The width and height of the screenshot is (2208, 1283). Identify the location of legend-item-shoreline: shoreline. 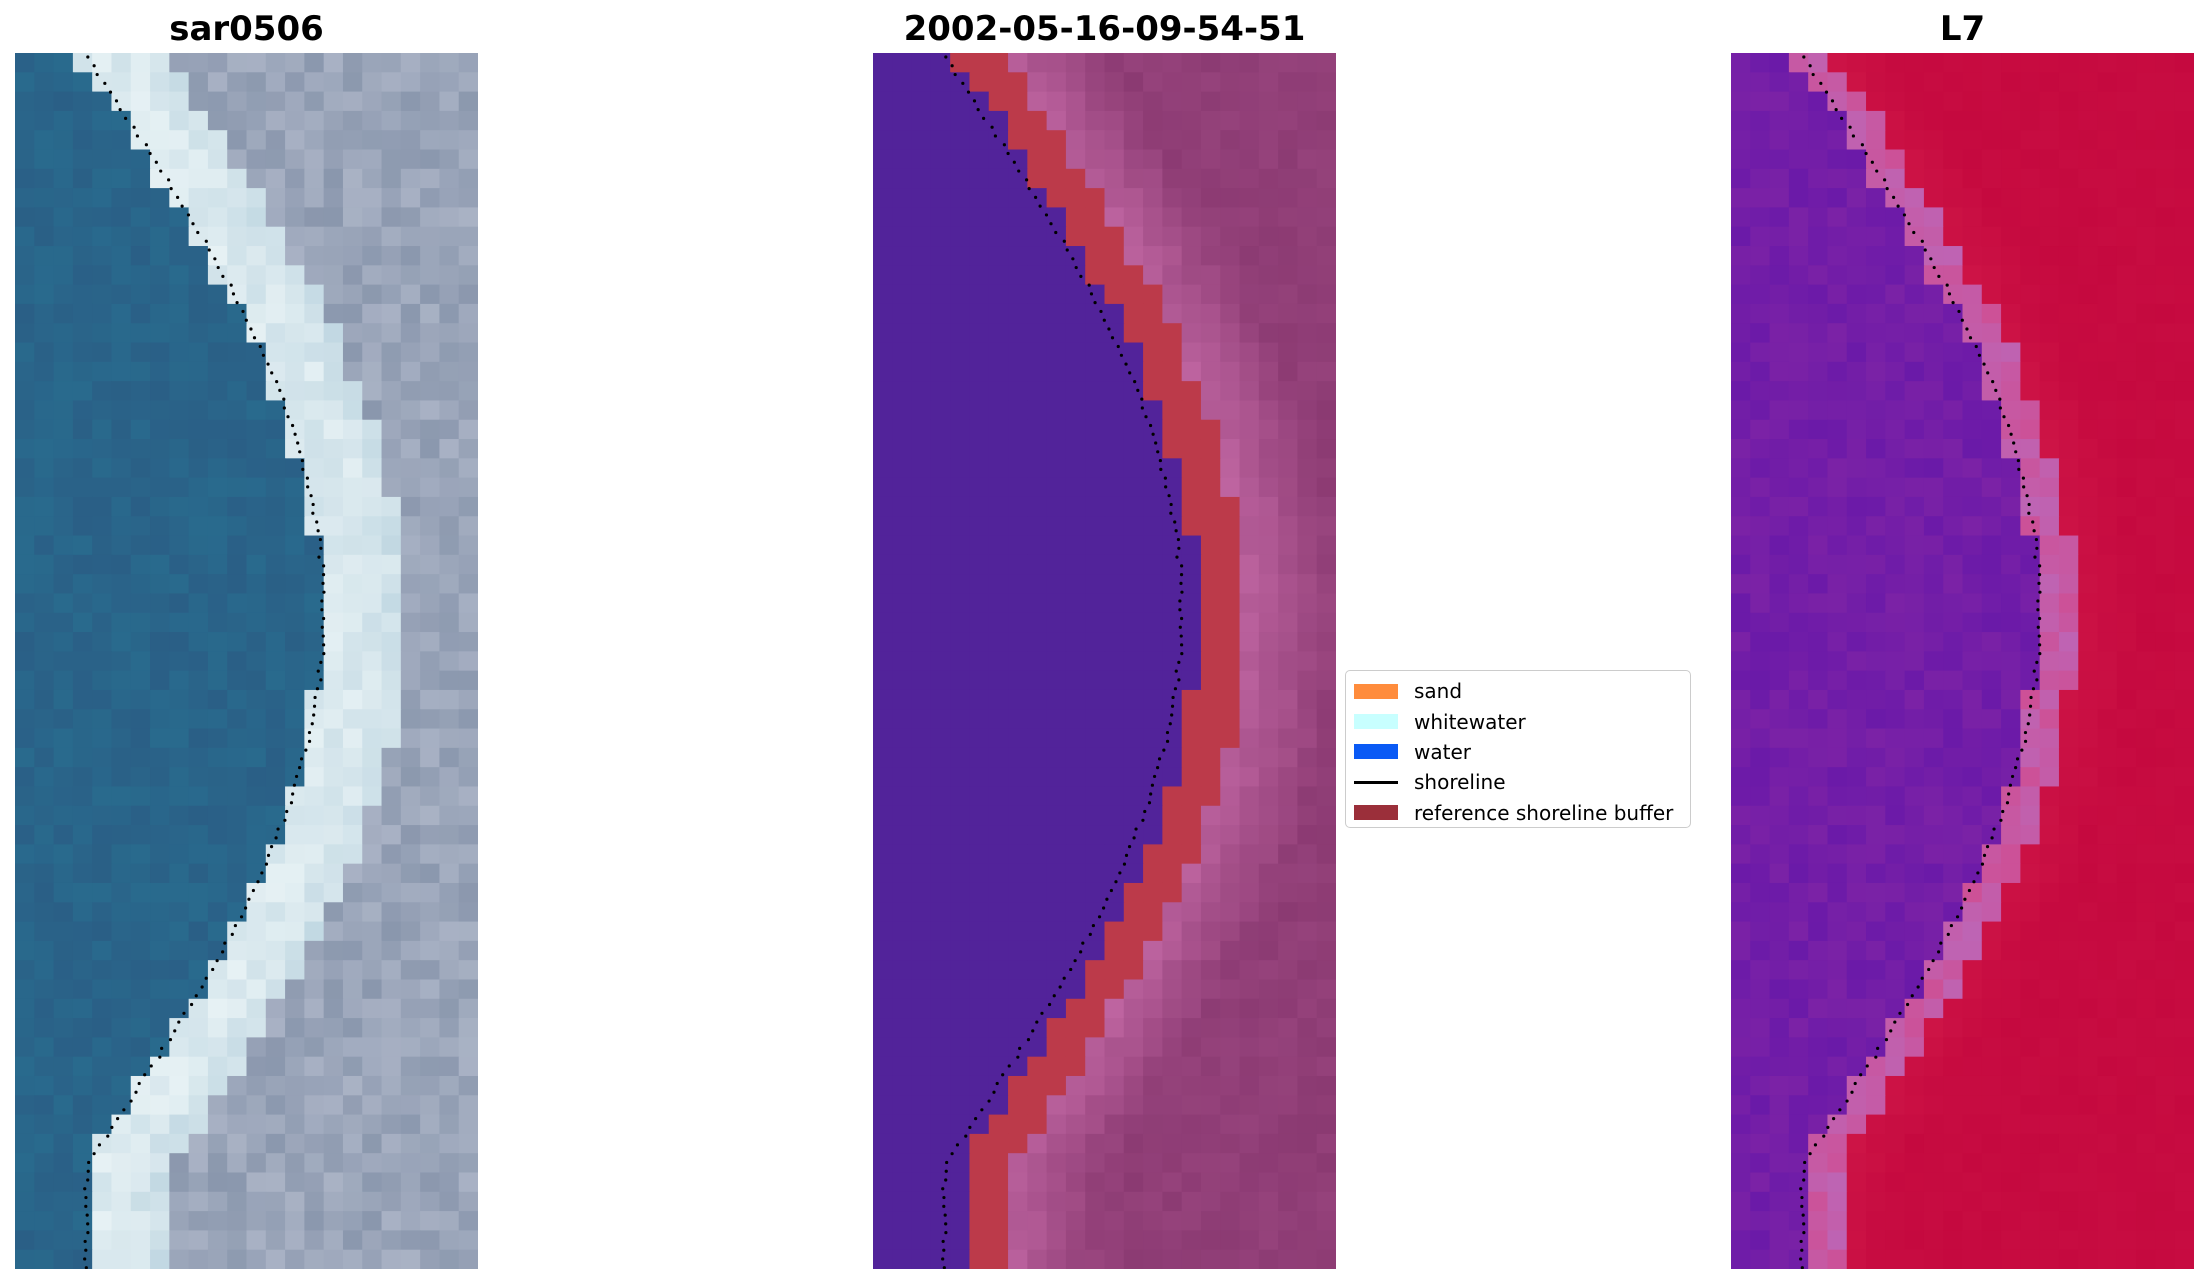
(1518, 782).